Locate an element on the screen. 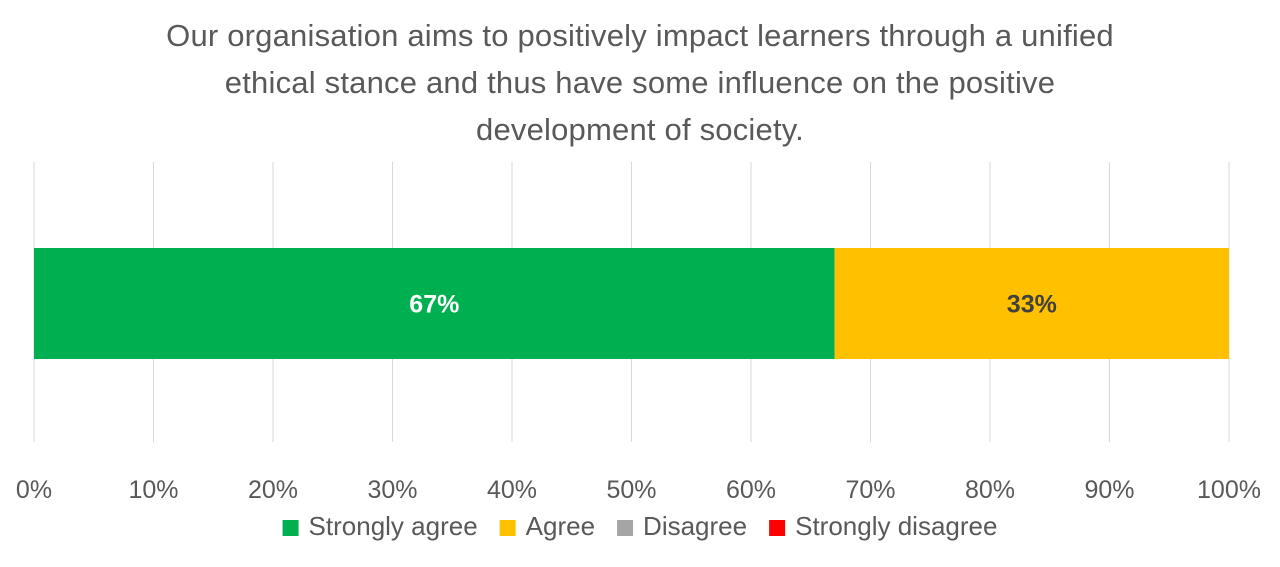  x-tick-label: 40% is located at coordinates (512, 490).